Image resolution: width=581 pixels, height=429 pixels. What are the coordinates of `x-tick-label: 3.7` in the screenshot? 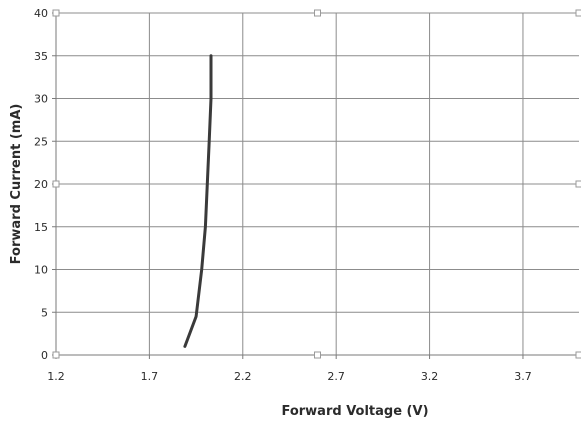 It's located at (523, 376).